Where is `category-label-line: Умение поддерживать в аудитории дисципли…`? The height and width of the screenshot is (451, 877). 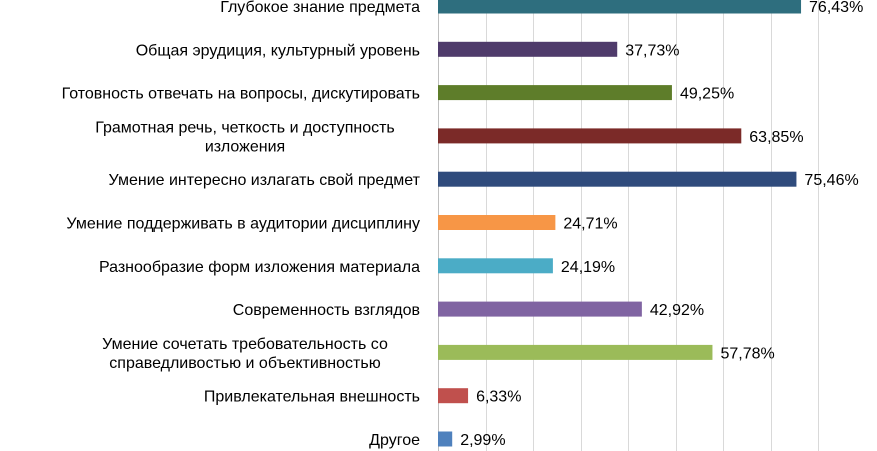 category-label-line: Умение поддерживать в аудитории дисципли… is located at coordinates (243, 224).